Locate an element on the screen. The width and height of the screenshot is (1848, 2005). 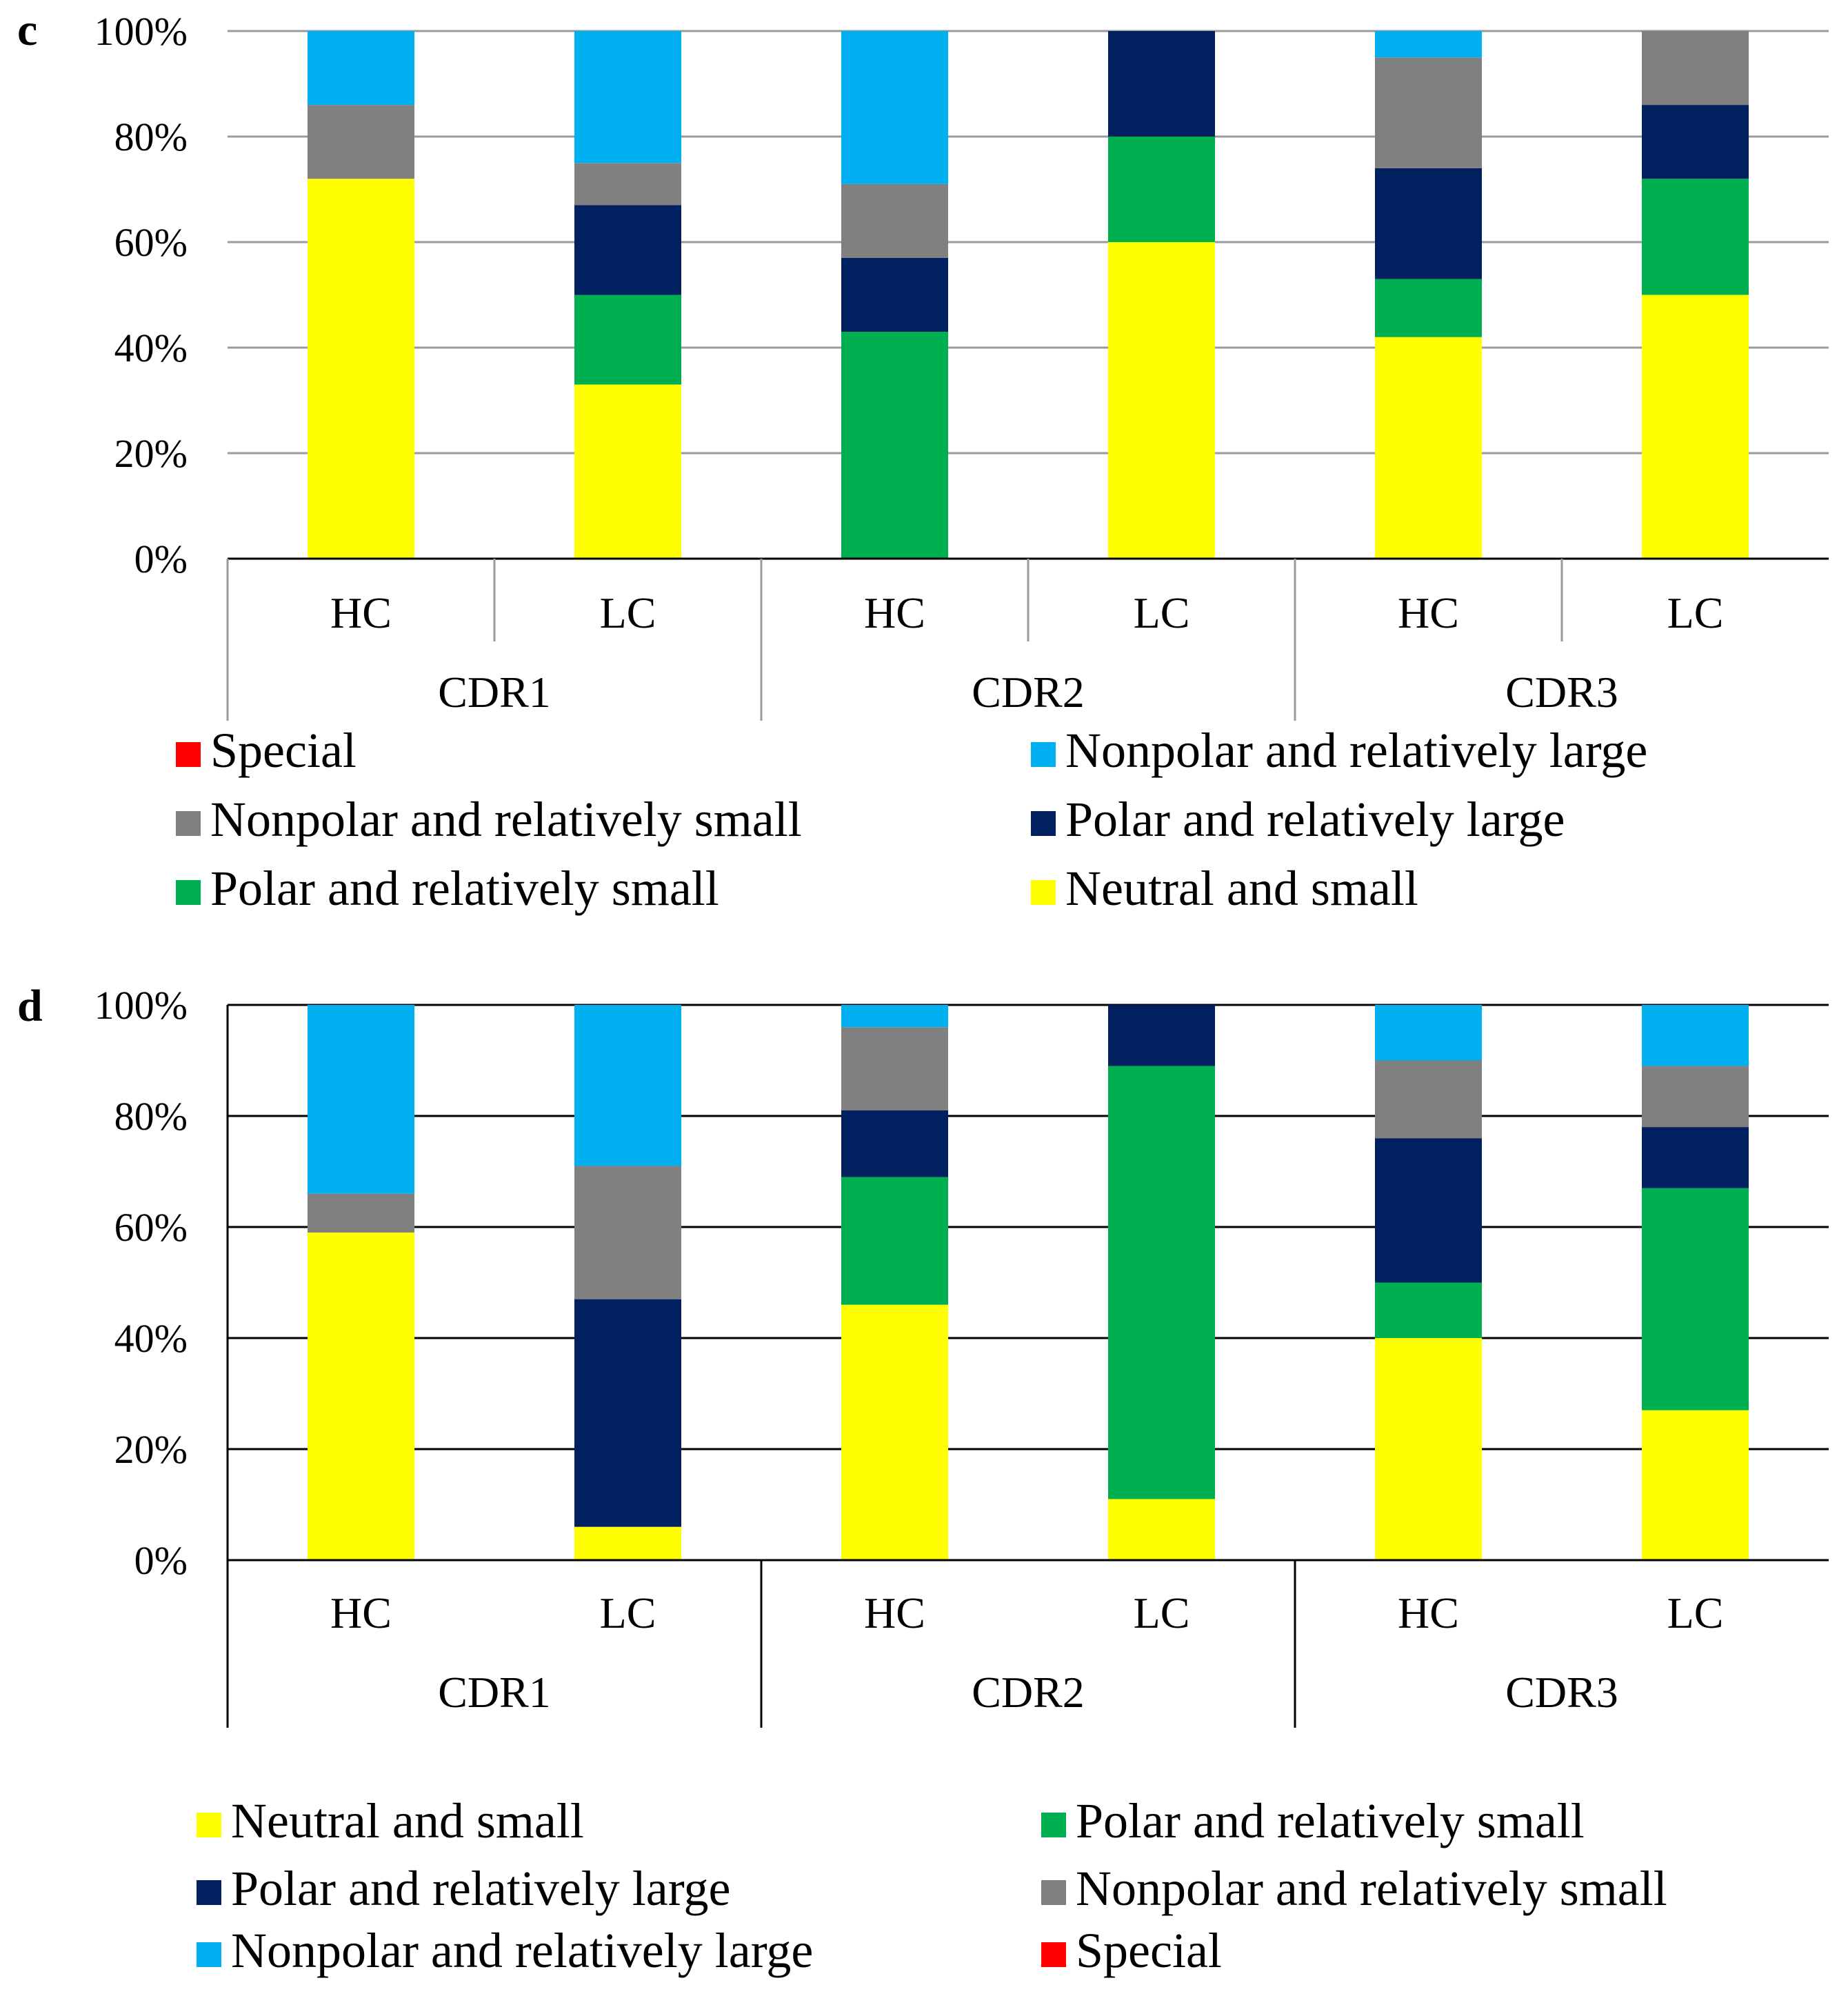
panel-d-group-label: CDR1 is located at coordinates (495, 1692).